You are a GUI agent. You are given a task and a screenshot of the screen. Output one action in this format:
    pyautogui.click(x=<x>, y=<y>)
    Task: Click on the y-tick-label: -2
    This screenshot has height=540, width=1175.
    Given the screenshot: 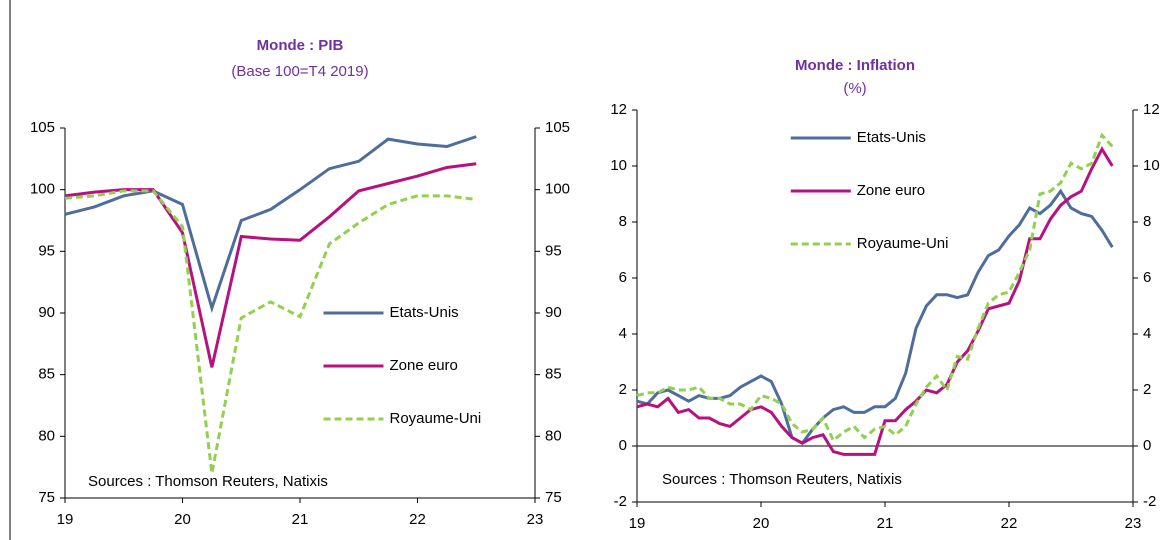 What is the action you would take?
    pyautogui.click(x=620, y=501)
    